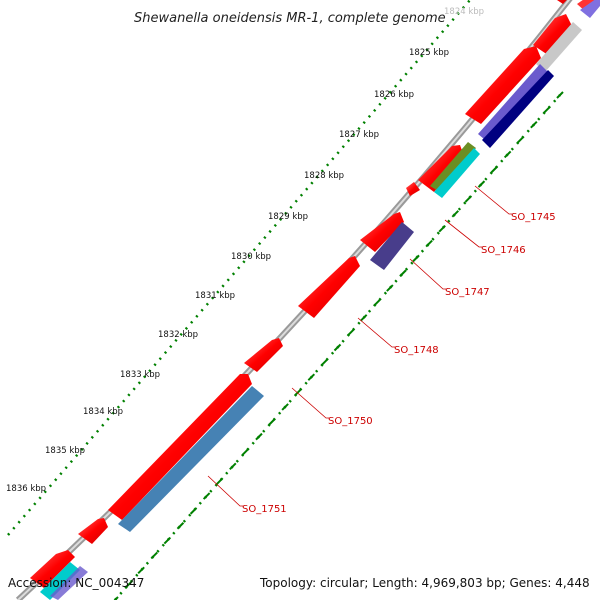 The image size is (600, 600). What do you see at coordinates (350, 421) in the screenshot?
I see `gene-label: SO_1750` at bounding box center [350, 421].